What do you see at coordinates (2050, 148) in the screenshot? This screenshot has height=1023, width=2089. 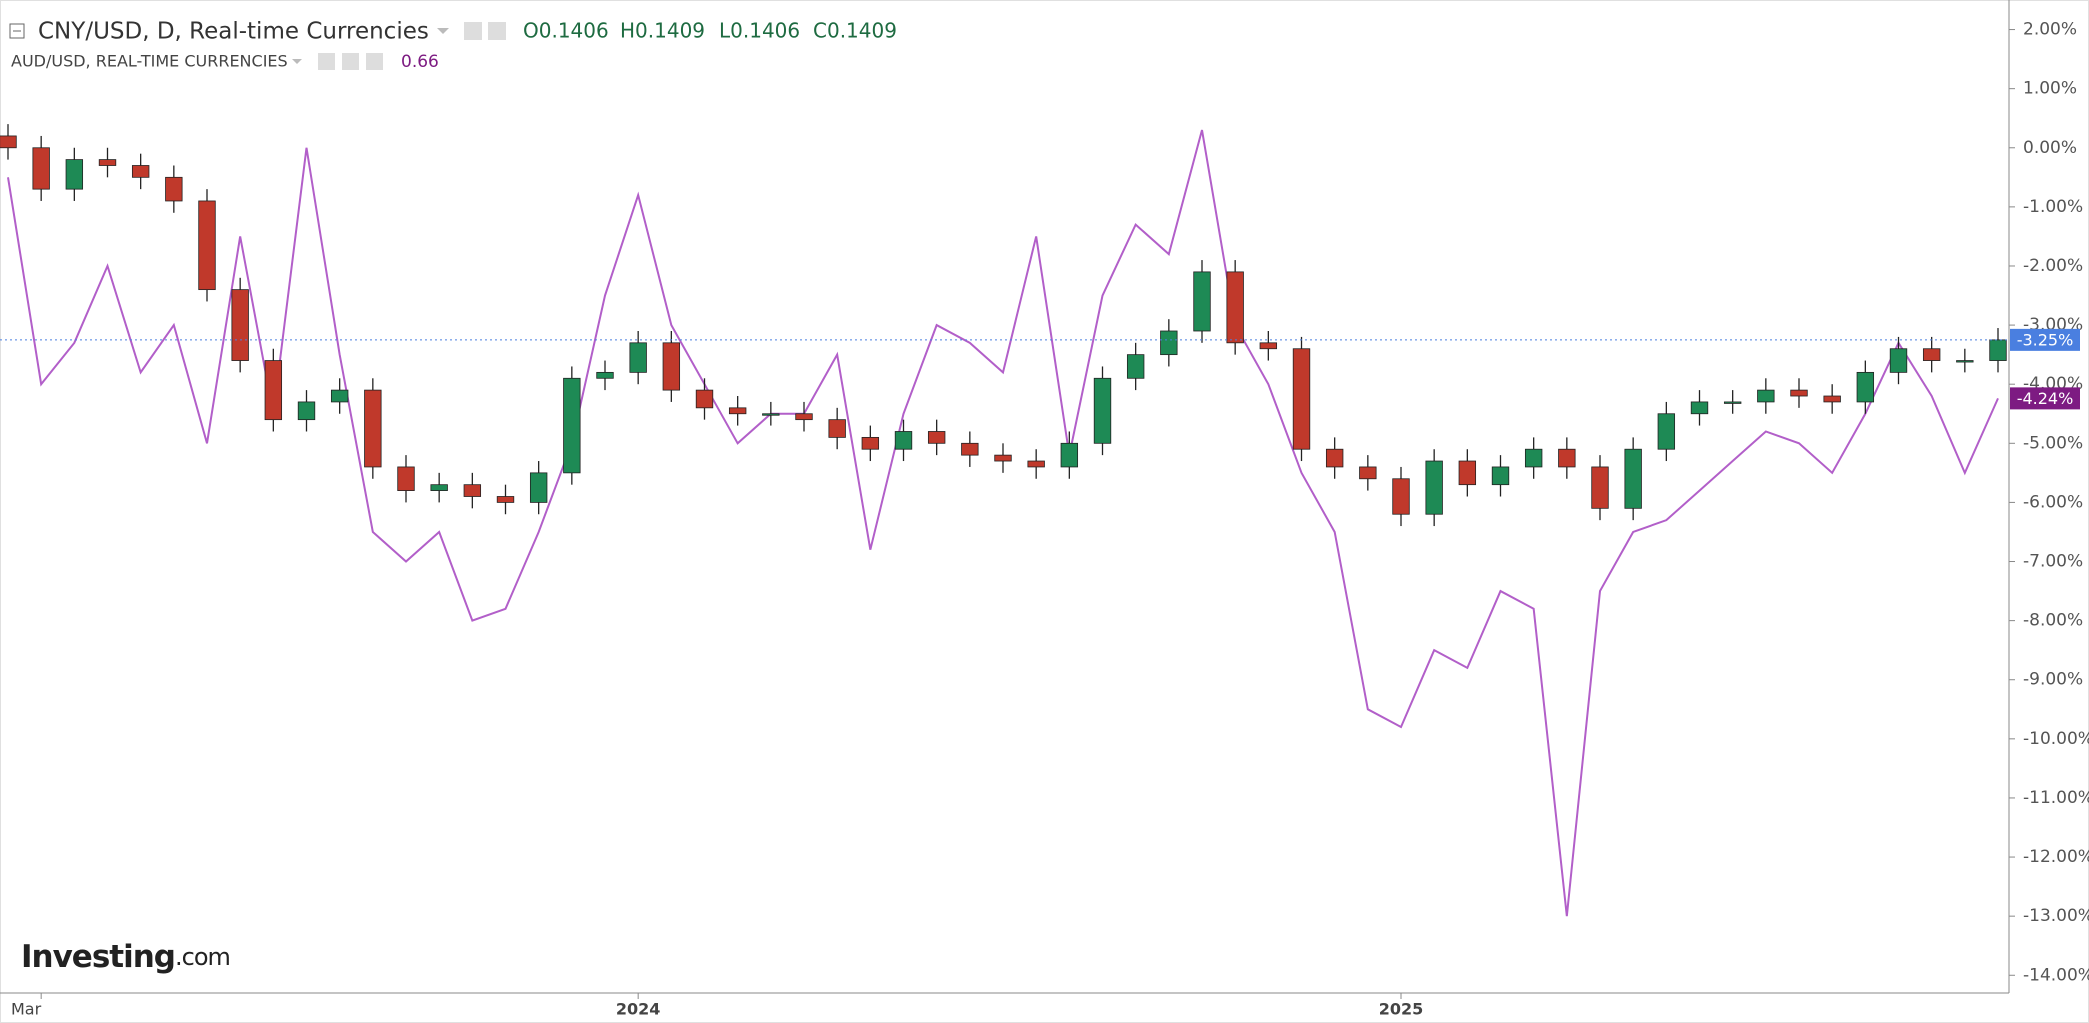 I see `y-tick-label: 0.00%` at bounding box center [2050, 148].